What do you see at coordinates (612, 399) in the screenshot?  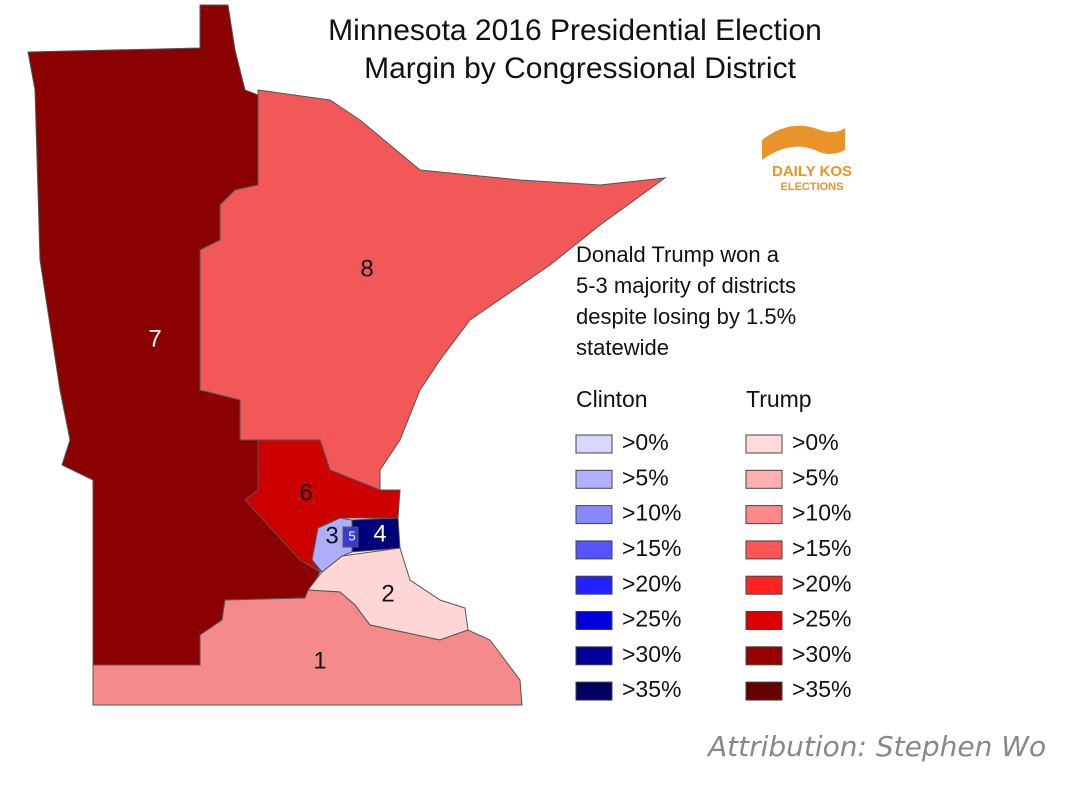 I see `legend-title: Clinton` at bounding box center [612, 399].